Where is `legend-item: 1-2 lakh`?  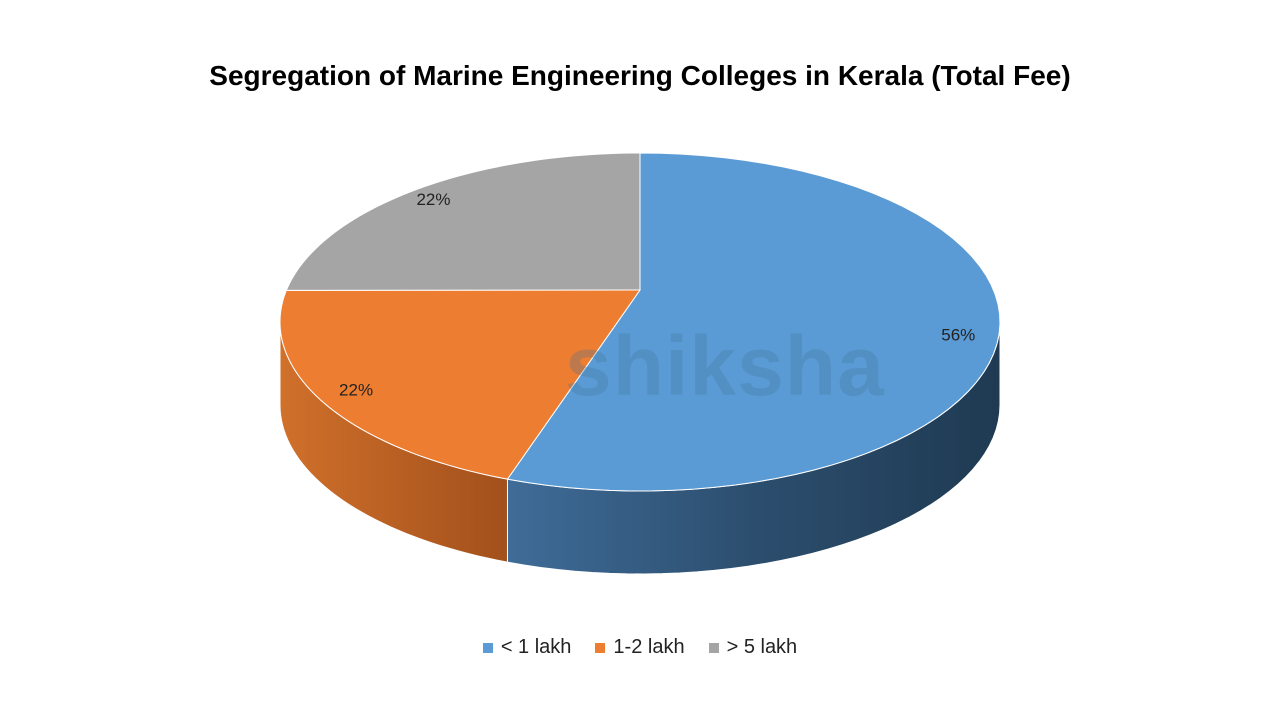 legend-item: 1-2 lakh is located at coordinates (640, 647).